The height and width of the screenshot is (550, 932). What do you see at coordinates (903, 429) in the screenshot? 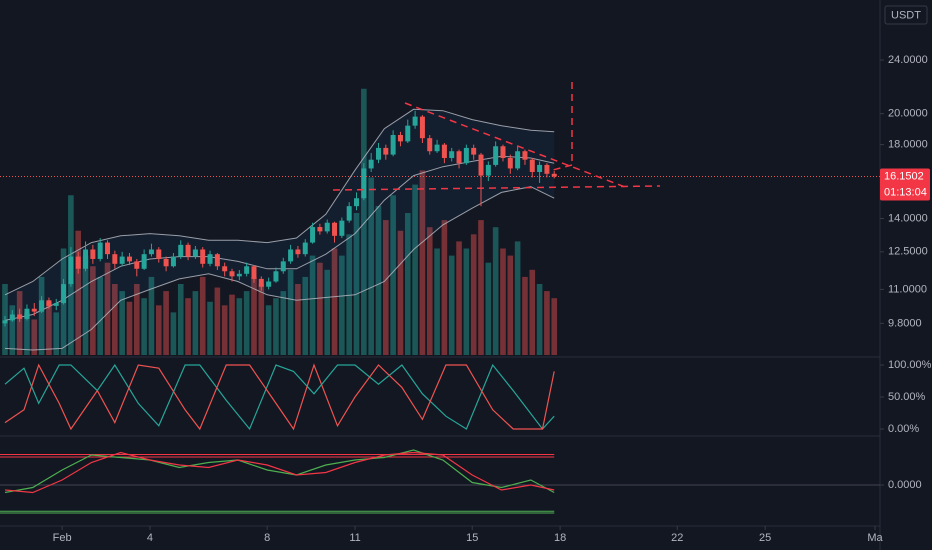
I see `y-tick-label: 0.00%` at bounding box center [903, 429].